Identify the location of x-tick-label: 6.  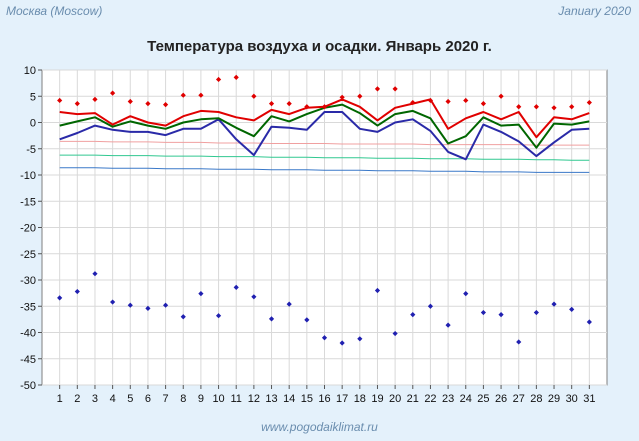
(148, 399).